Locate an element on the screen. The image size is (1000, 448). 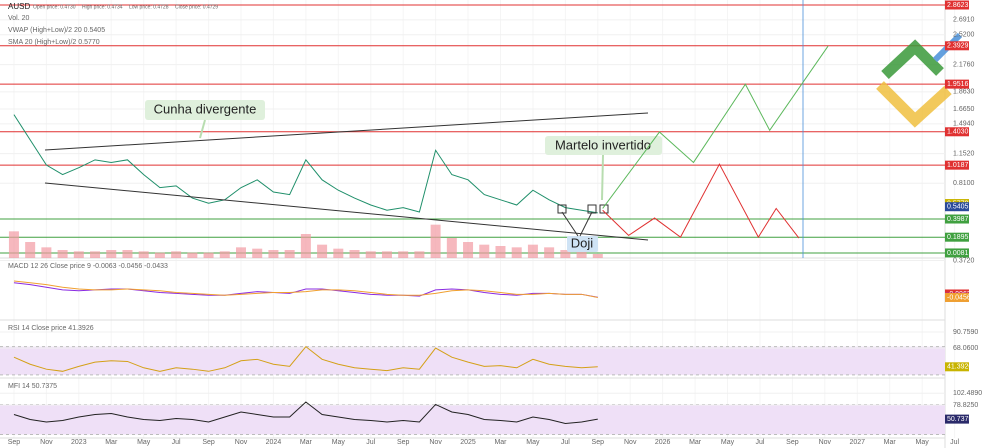
ohlc: Open price: 0.4730 is located at coordinates (54, 7).